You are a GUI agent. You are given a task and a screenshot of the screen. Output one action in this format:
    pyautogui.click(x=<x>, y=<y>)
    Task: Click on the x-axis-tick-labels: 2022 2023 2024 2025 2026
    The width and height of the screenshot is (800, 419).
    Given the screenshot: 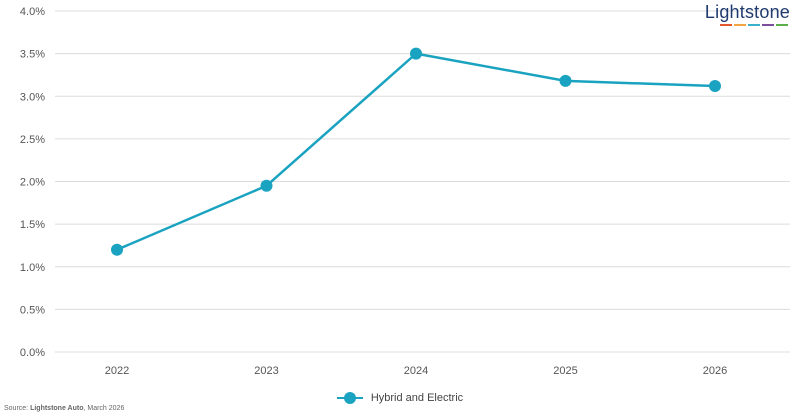 What is the action you would take?
    pyautogui.click(x=416, y=371)
    